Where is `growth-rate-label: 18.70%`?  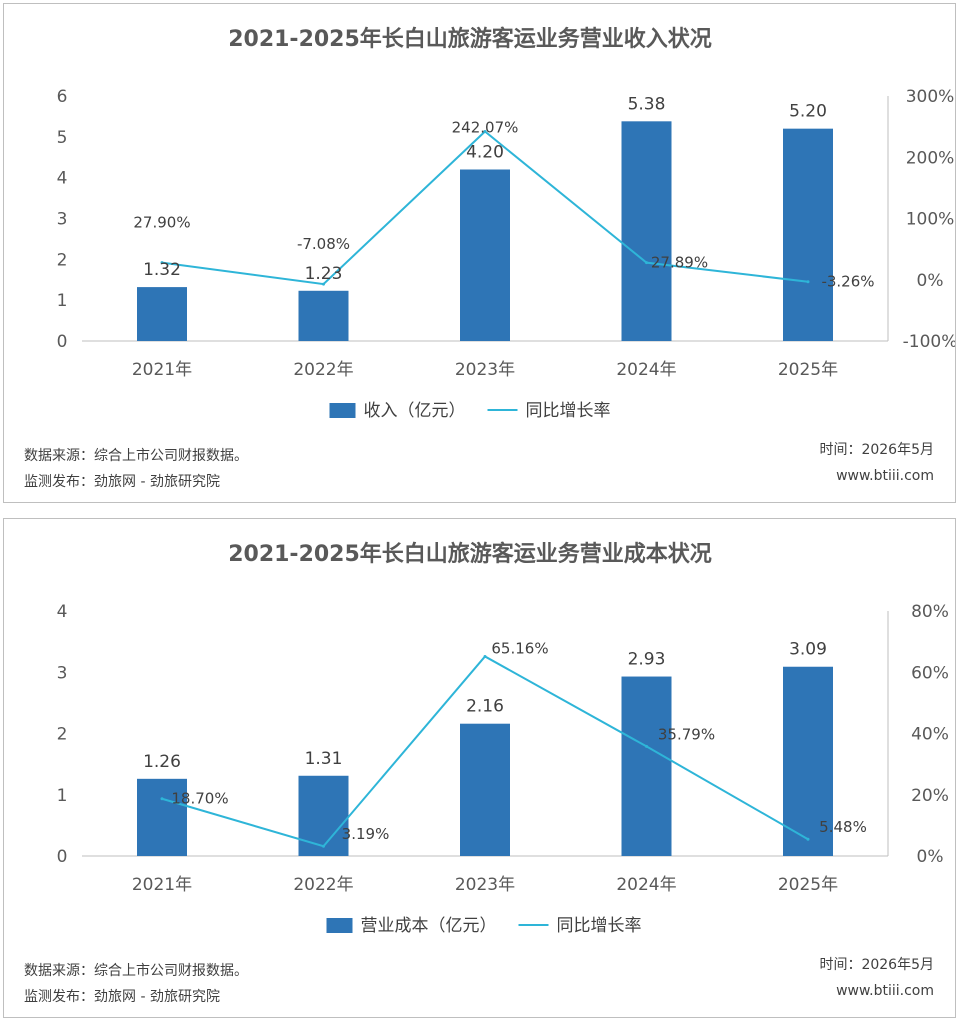 growth-rate-label: 18.70% is located at coordinates (199, 799).